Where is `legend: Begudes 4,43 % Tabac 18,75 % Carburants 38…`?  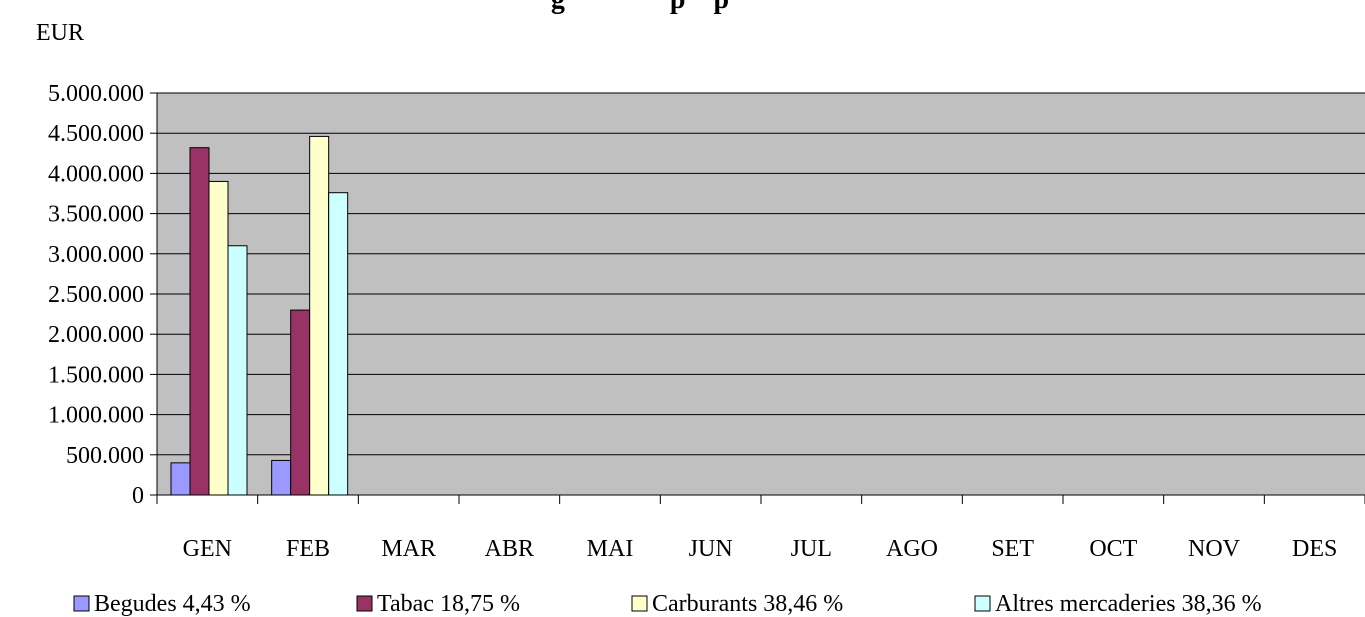
legend: Begudes 4,43 % Tabac 18,75 % Carburants 38… is located at coordinates (667, 604).